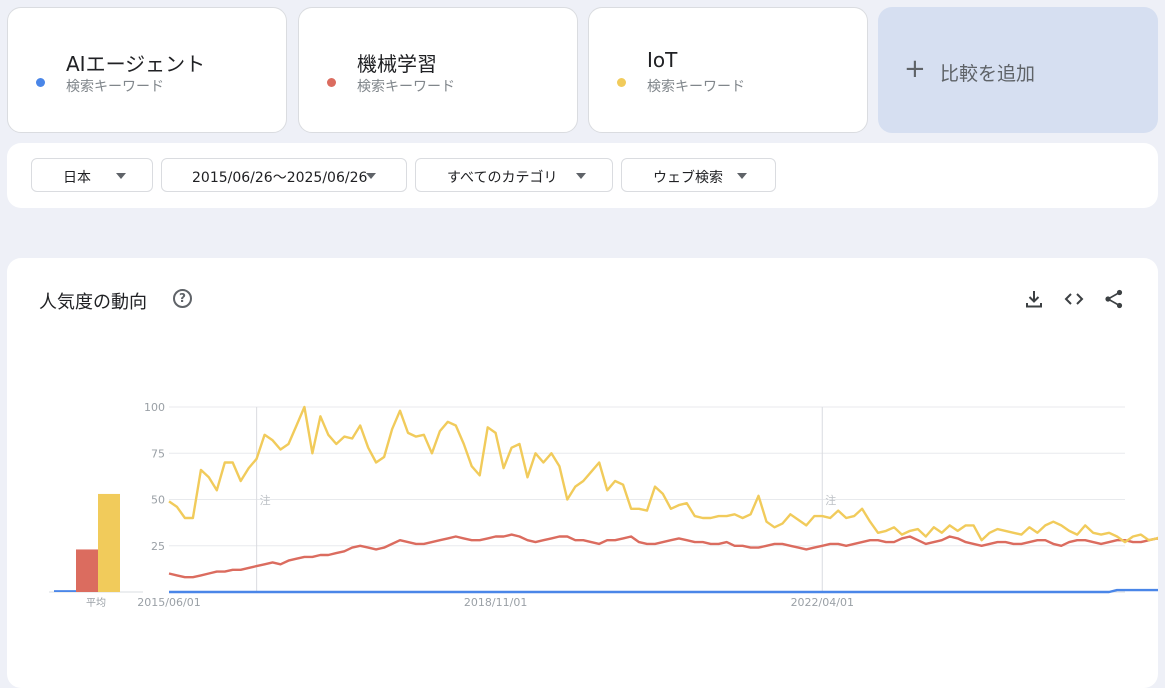 The height and width of the screenshot is (688, 1165). I want to click on x-tick-label: 2022/04/01, so click(822, 602).